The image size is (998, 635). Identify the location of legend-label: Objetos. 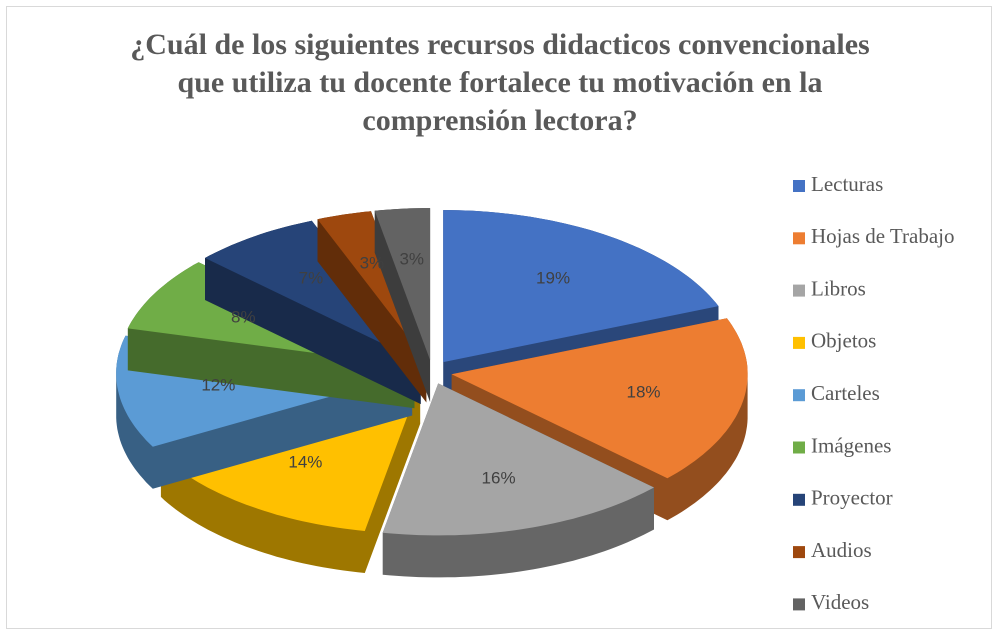
(843, 341).